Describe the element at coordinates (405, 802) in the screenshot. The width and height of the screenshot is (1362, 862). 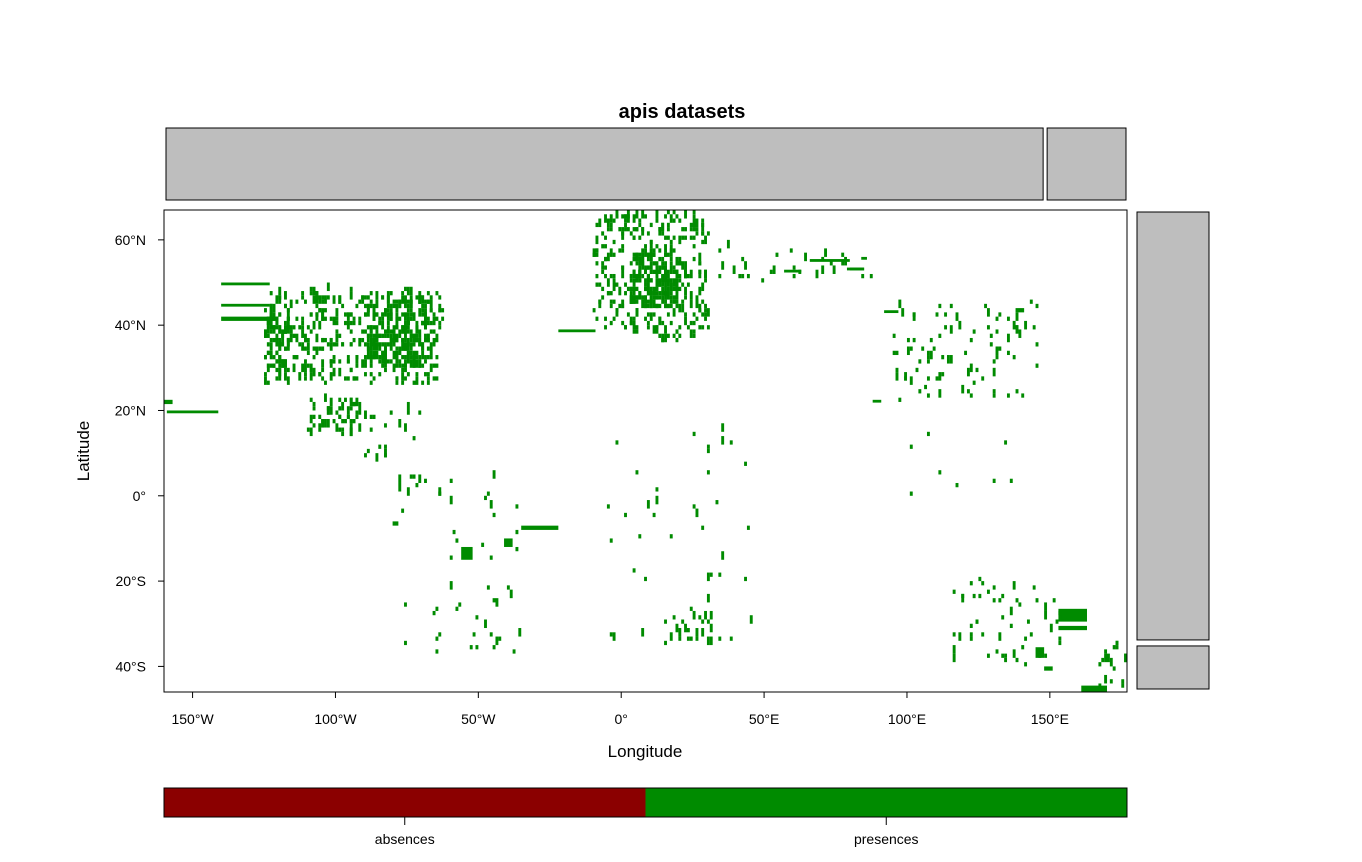
I see `legend-swatch-absences` at that location.